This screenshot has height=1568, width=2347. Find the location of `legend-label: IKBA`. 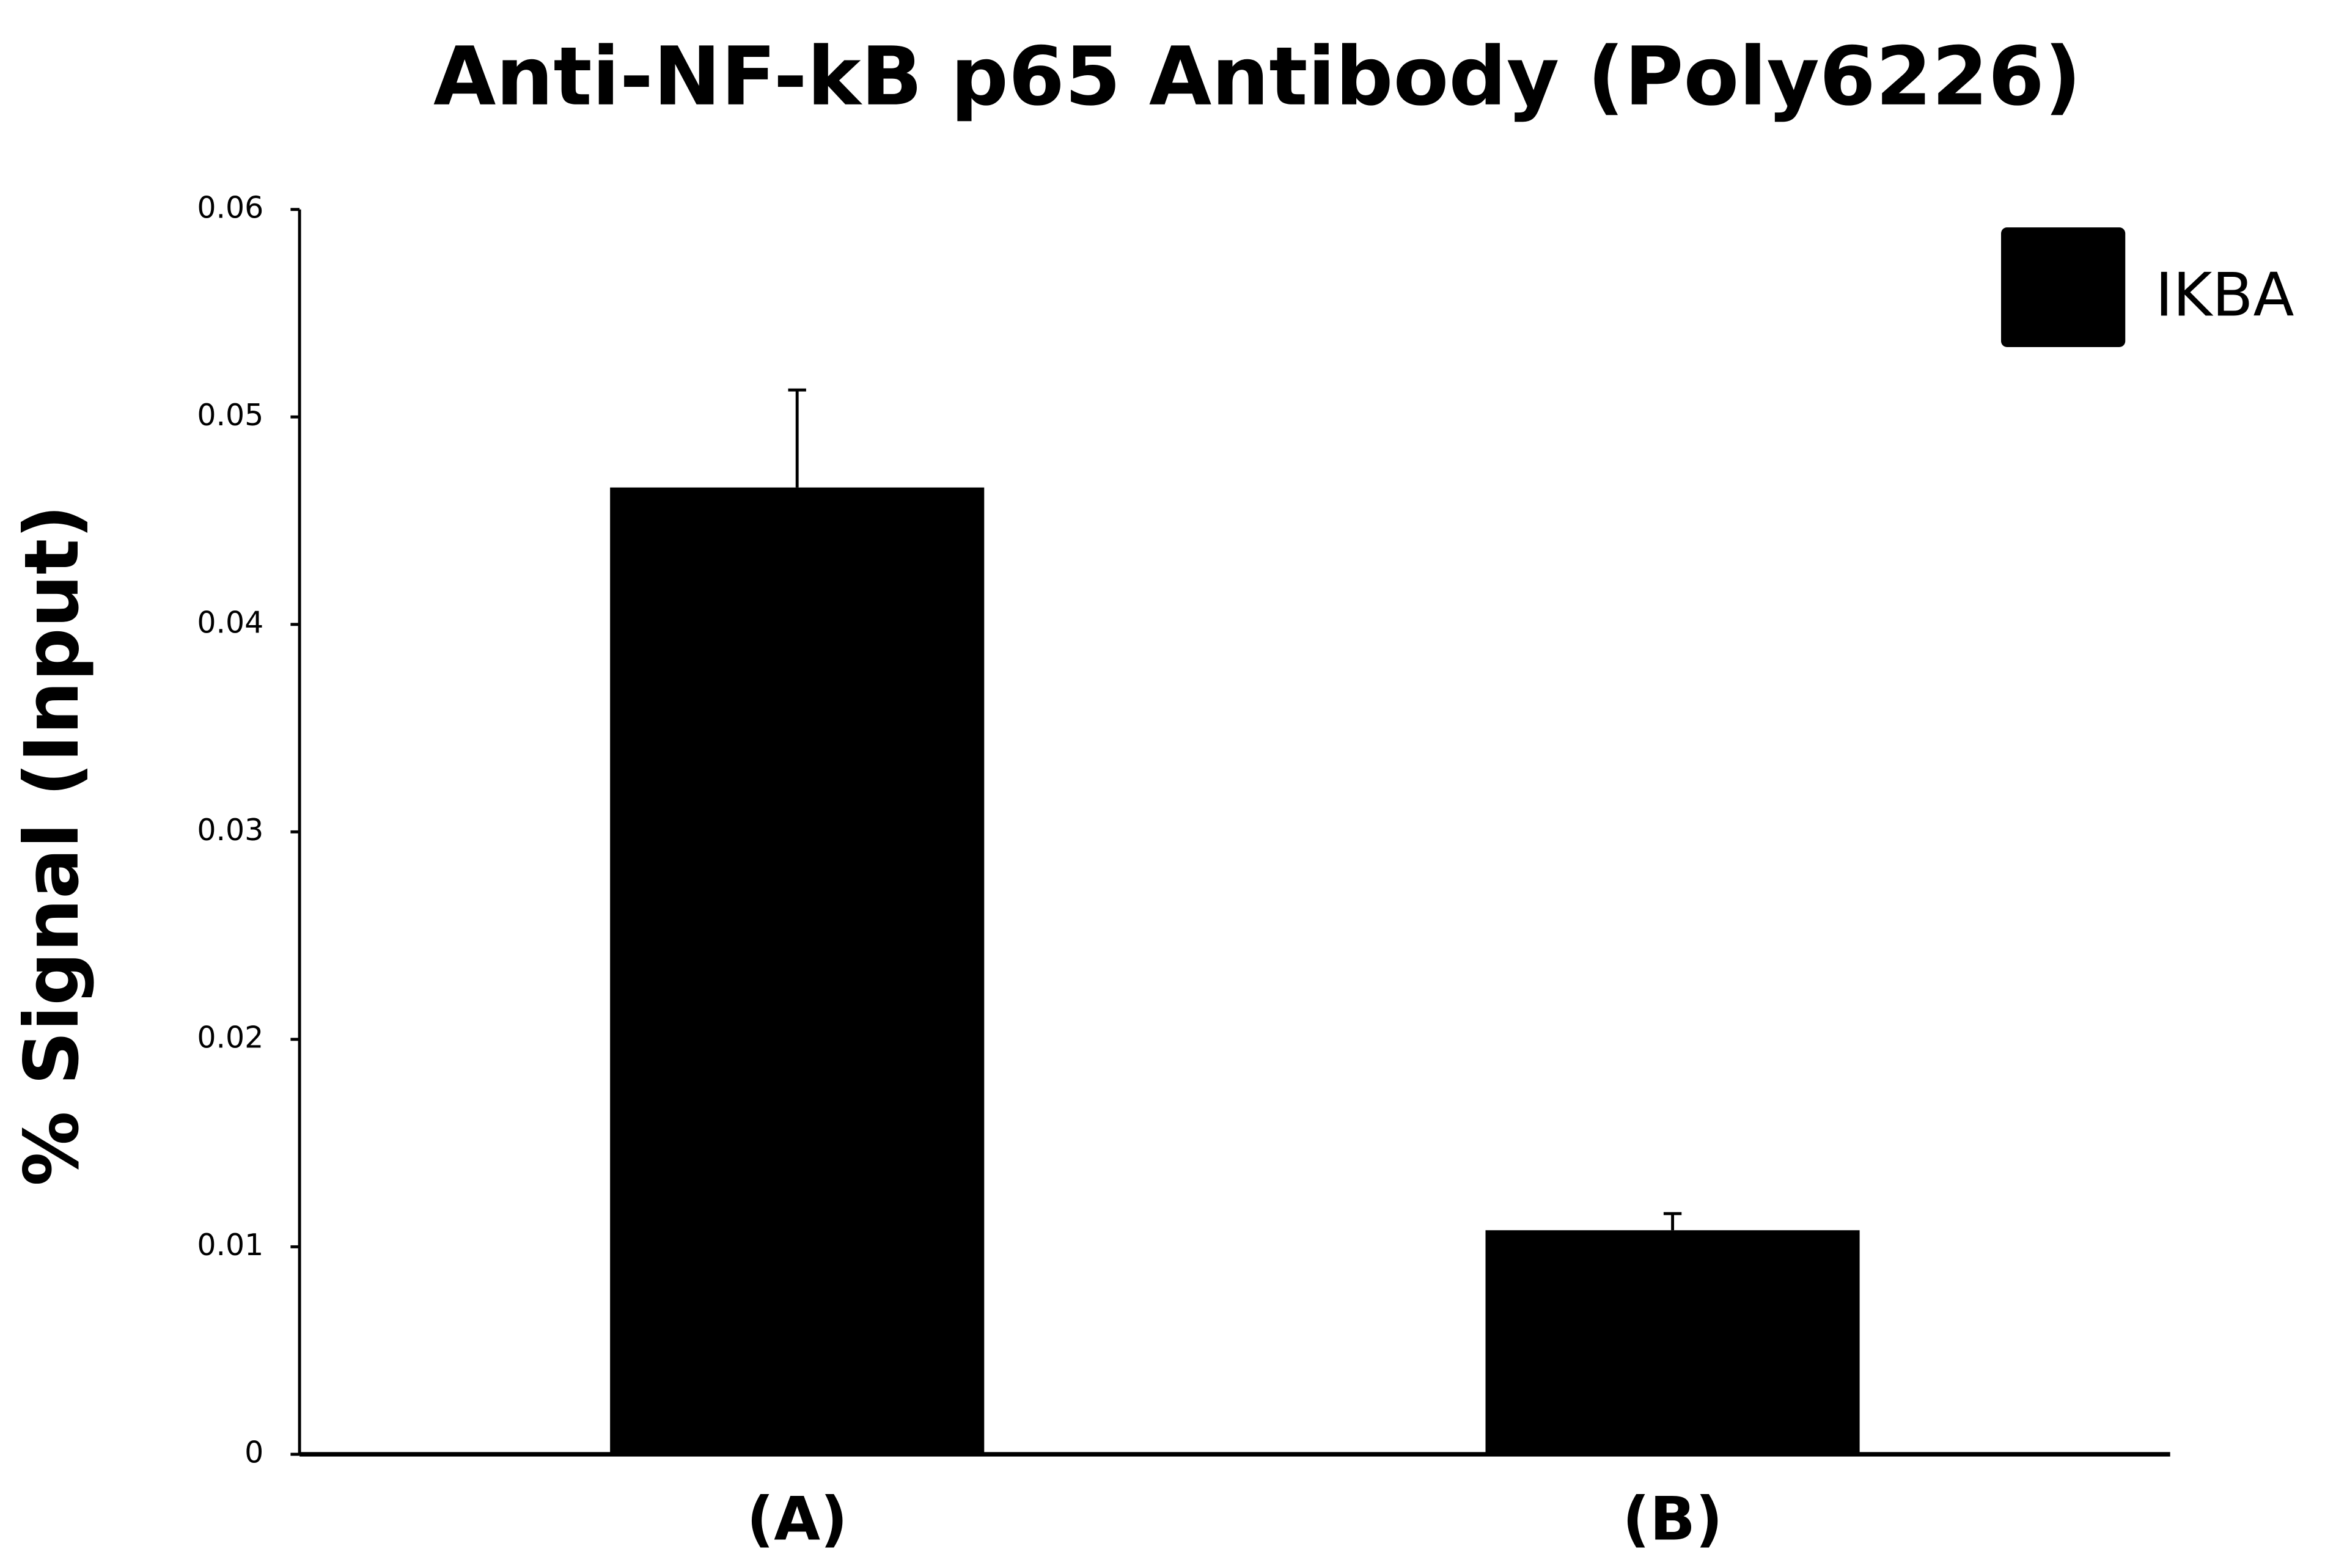

legend-label: IKBA is located at coordinates (2225, 296).